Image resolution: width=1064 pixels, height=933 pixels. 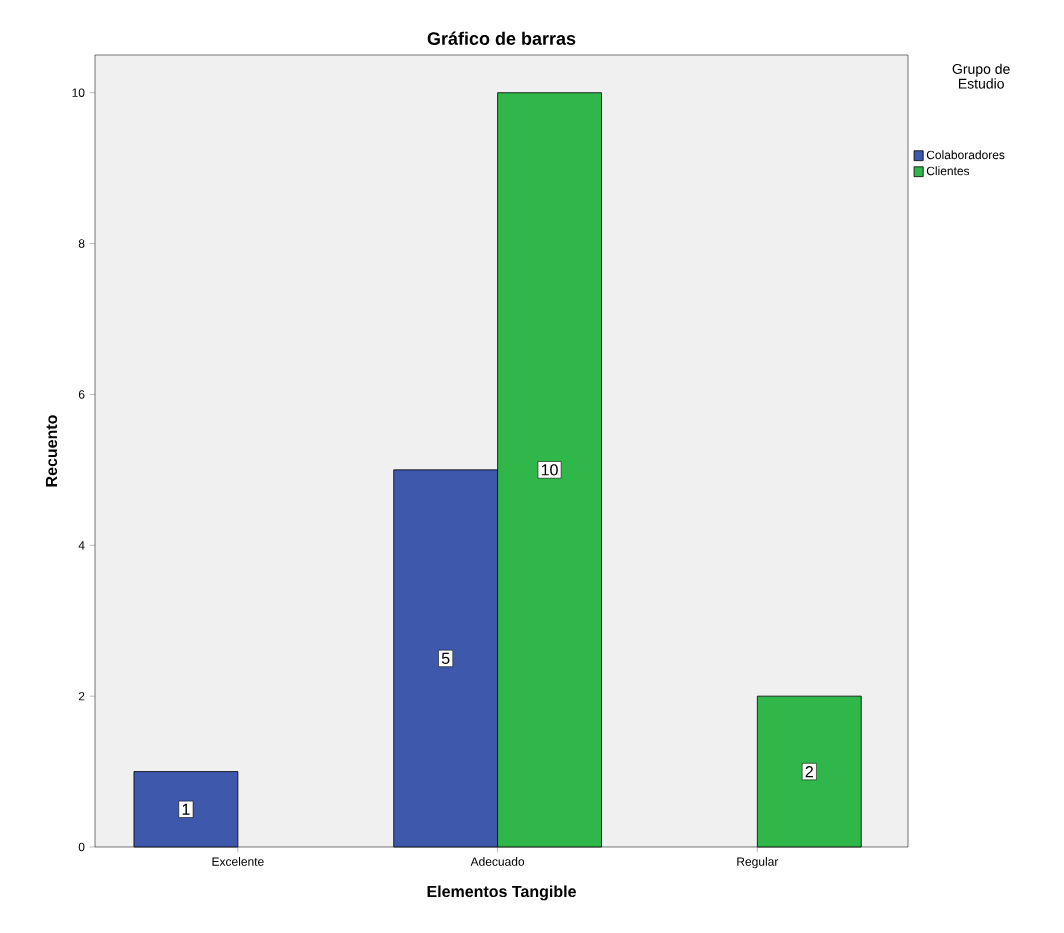 I want to click on data-label: 5, so click(x=445, y=658).